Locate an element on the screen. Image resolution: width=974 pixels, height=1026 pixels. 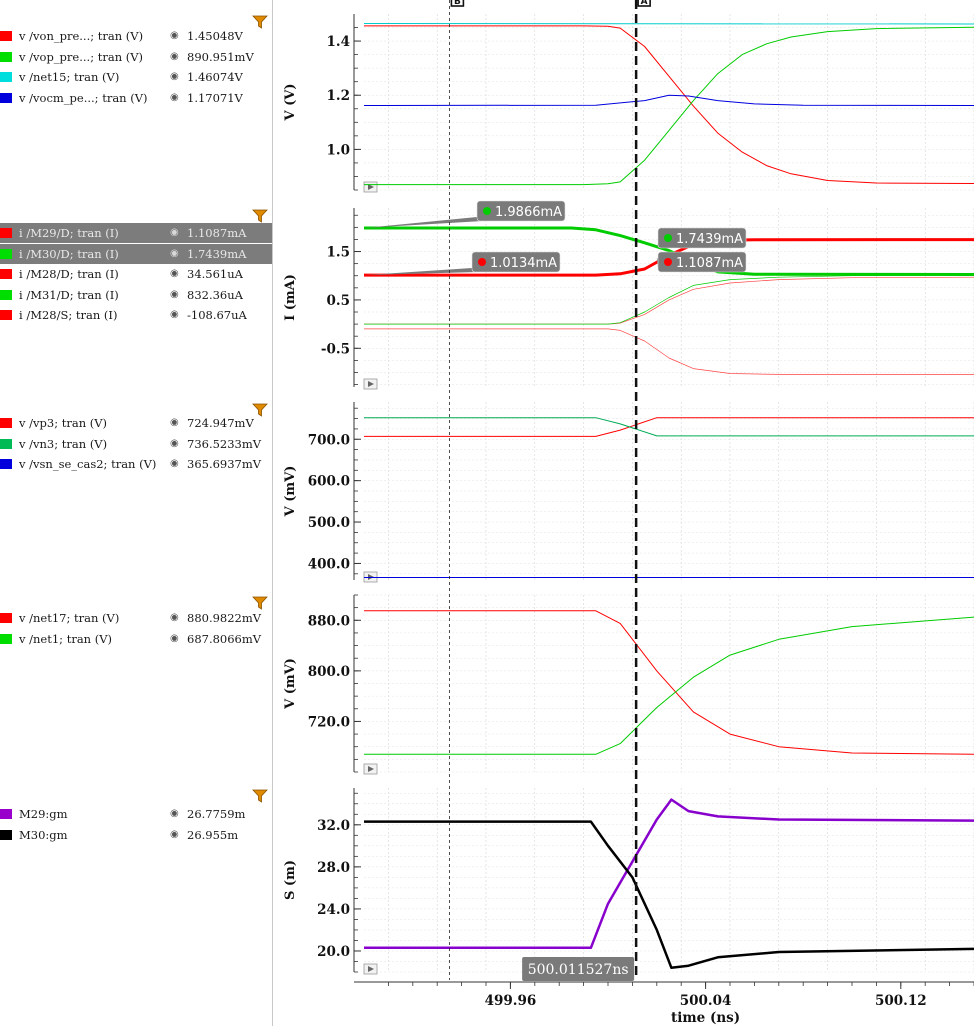
marker-label: 1.1087mA is located at coordinates (701, 262).